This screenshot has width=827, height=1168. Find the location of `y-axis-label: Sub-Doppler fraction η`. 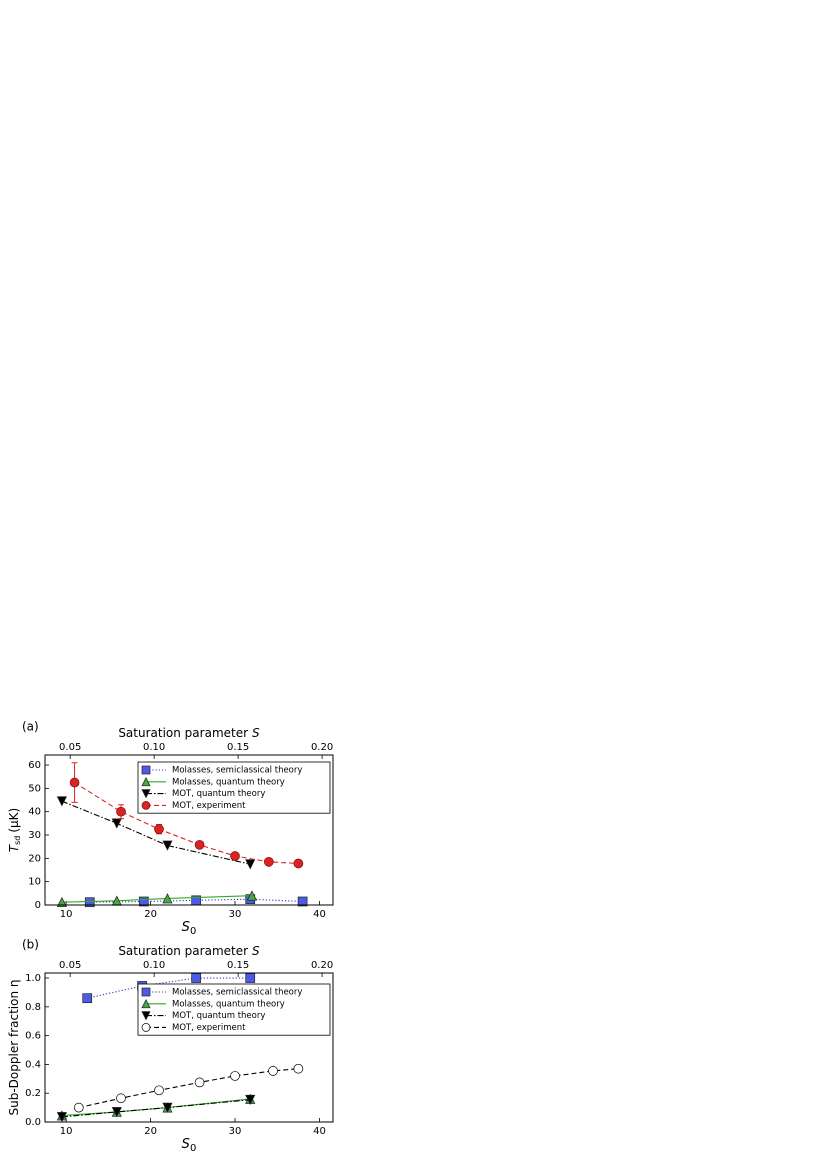

y-axis-label: Sub-Doppler fraction η is located at coordinates (14, 1048).